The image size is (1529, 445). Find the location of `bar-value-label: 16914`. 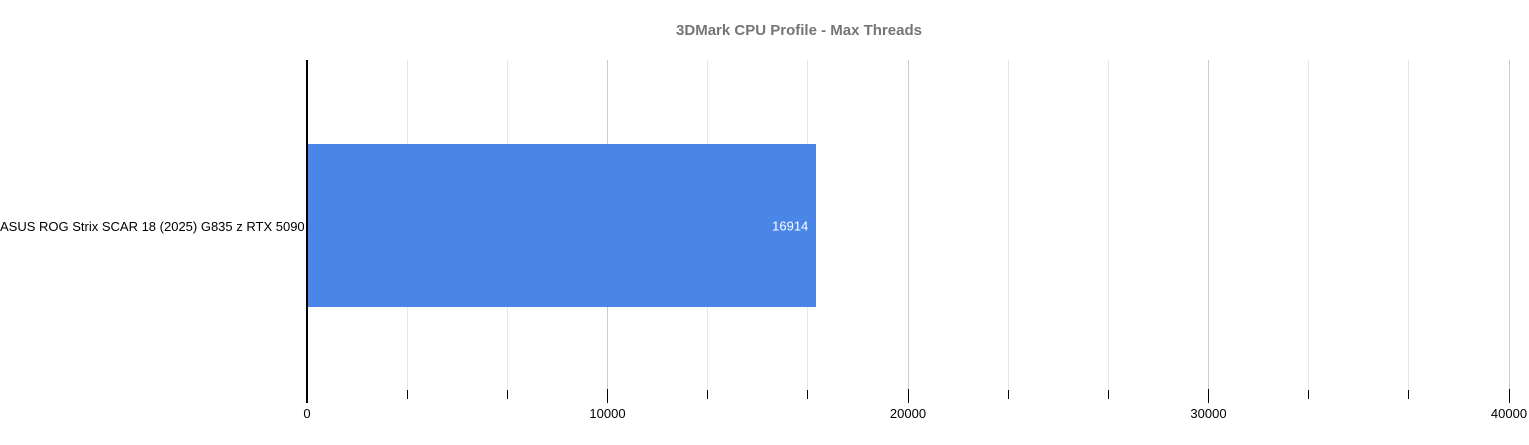

bar-value-label: 16914 is located at coordinates (790, 225).